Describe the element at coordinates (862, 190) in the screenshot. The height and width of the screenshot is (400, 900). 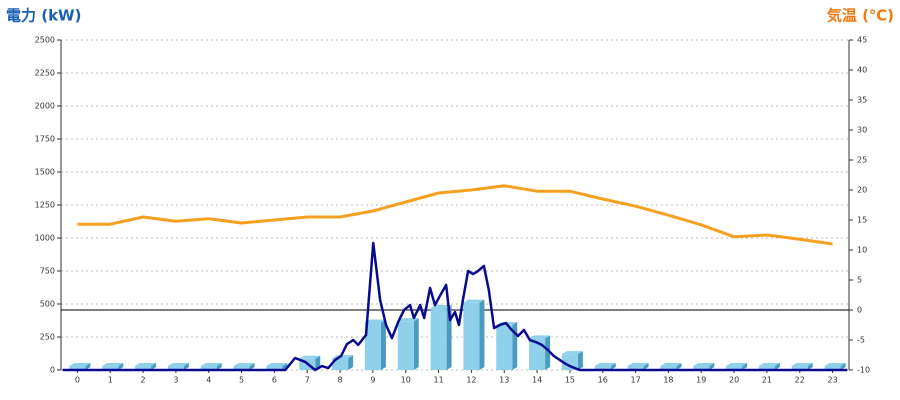
I see `y2-tick-label: 20` at that location.